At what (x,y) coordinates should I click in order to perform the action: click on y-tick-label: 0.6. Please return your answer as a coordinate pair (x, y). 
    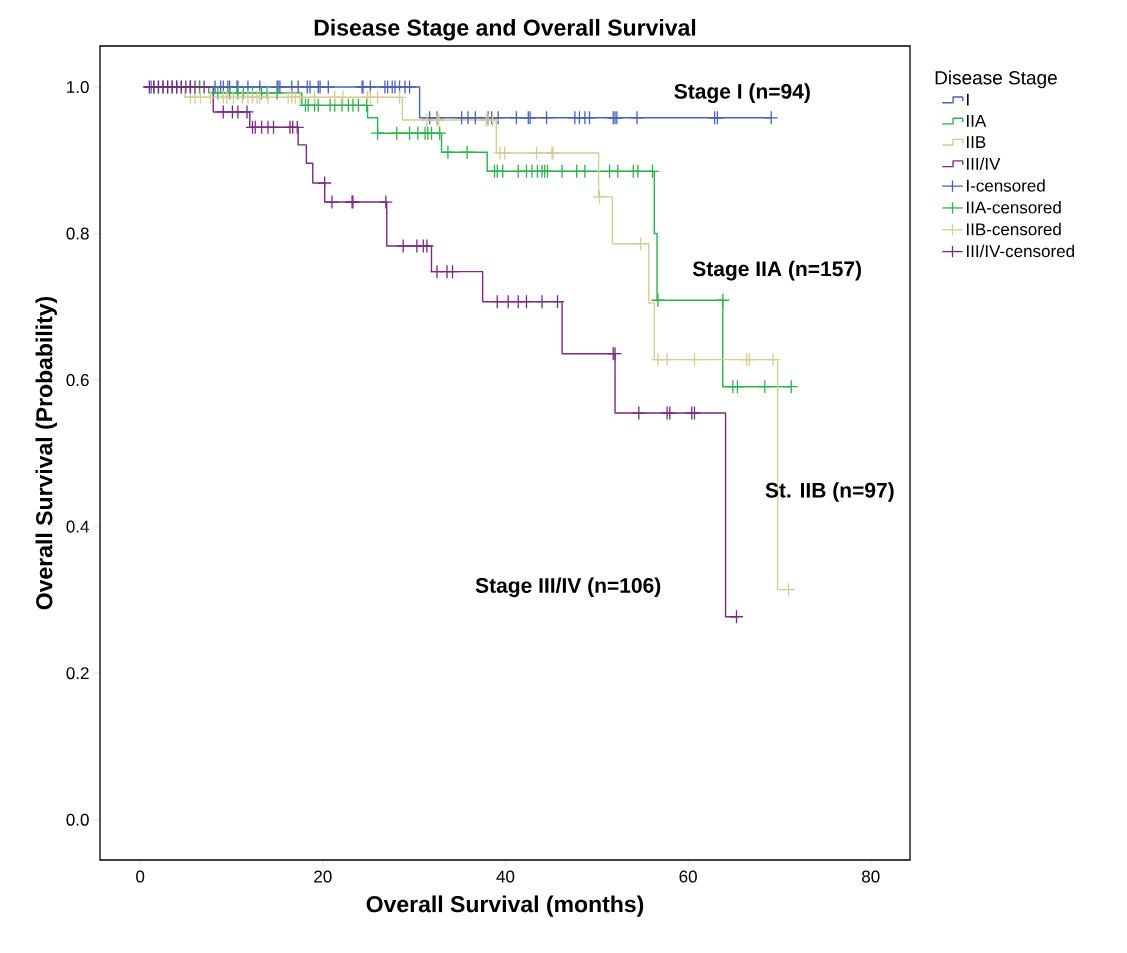
    Looking at the image, I should click on (77, 380).